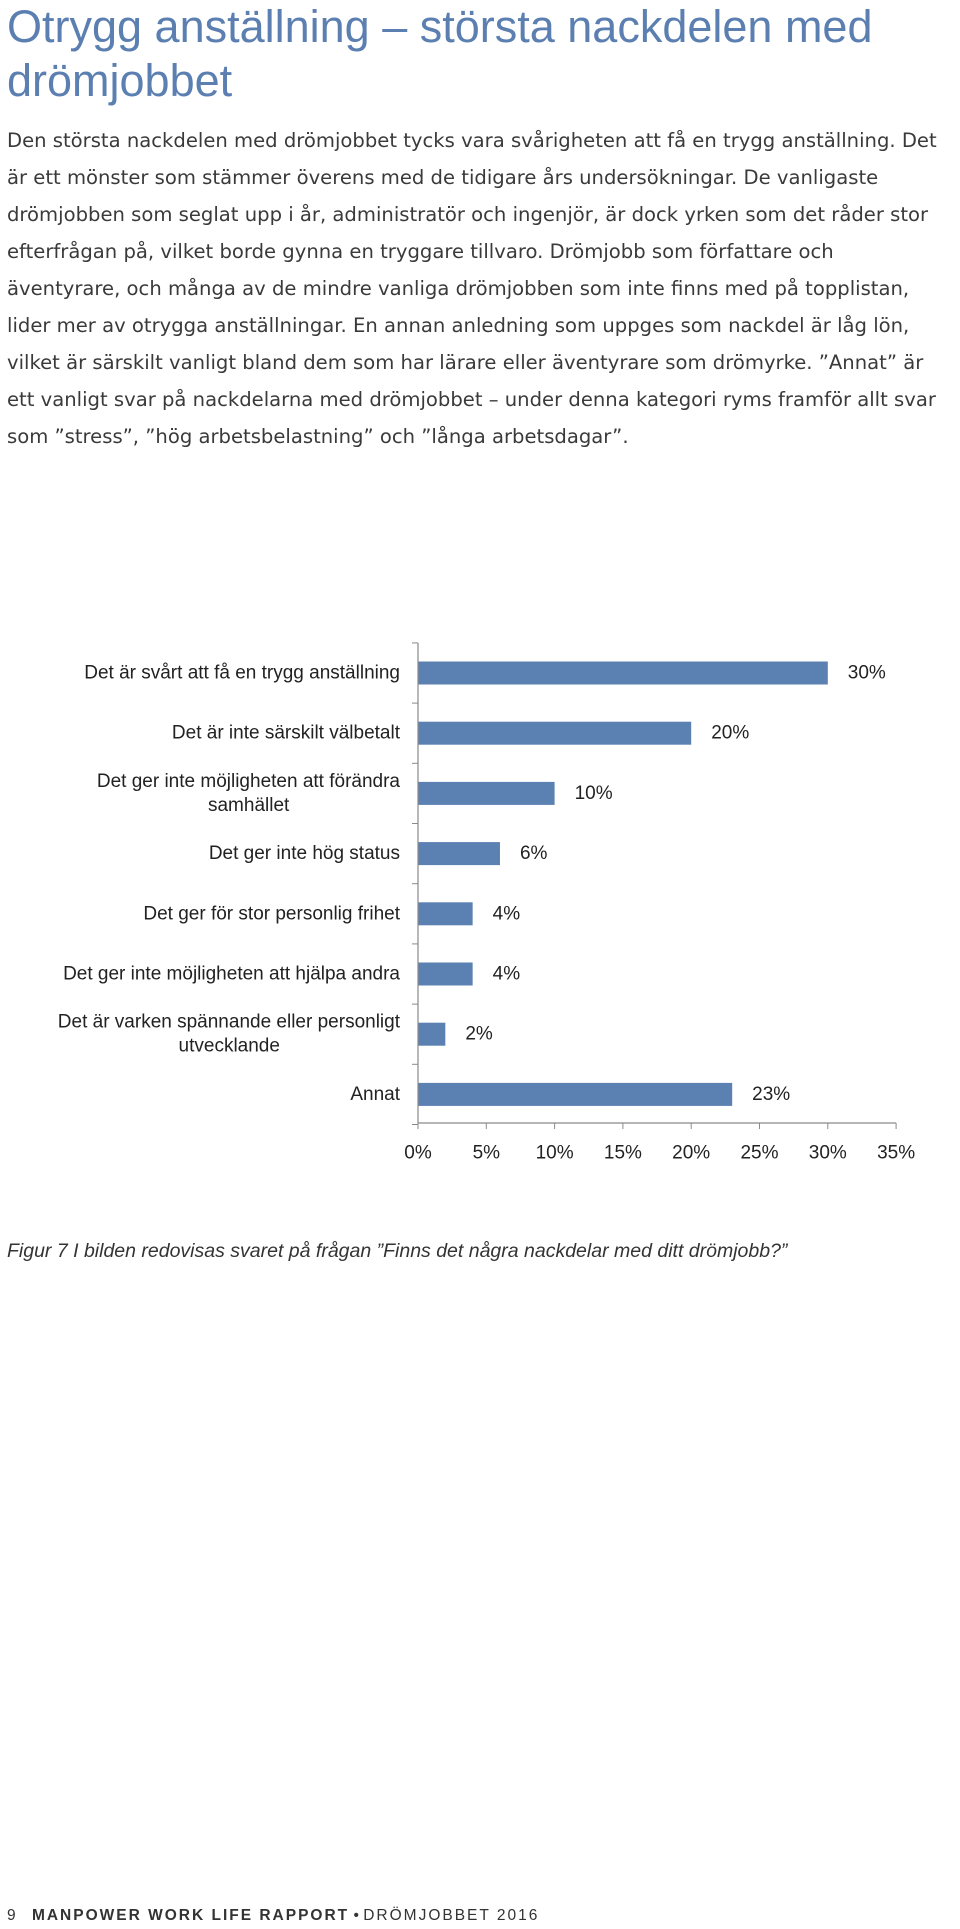 The height and width of the screenshot is (1929, 960). Describe the element at coordinates (418, 1153) in the screenshot. I see `x-tick-label: 0%` at that location.